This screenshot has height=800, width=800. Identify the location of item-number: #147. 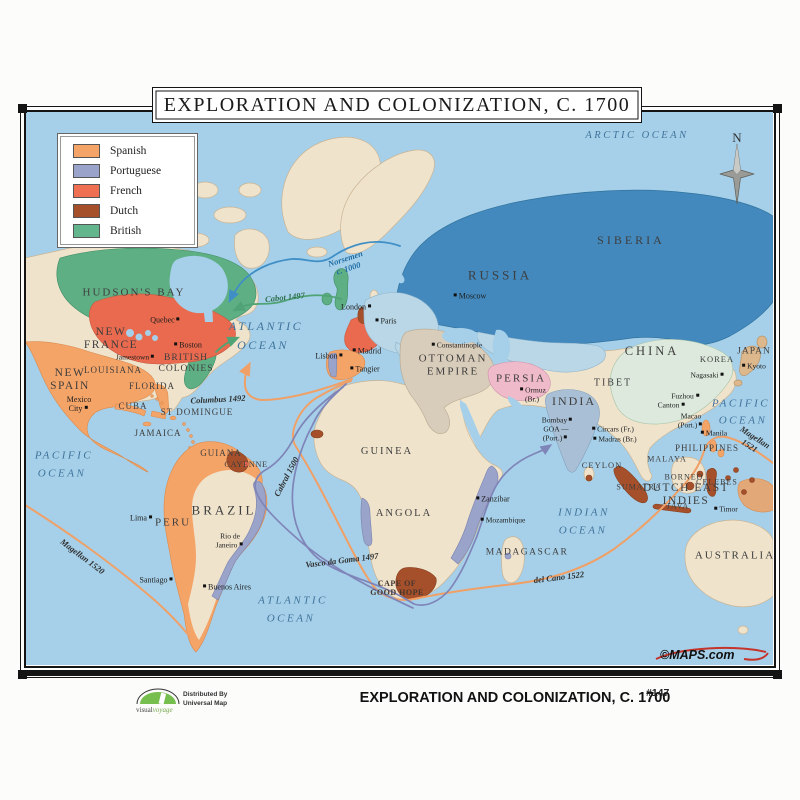
(658, 693).